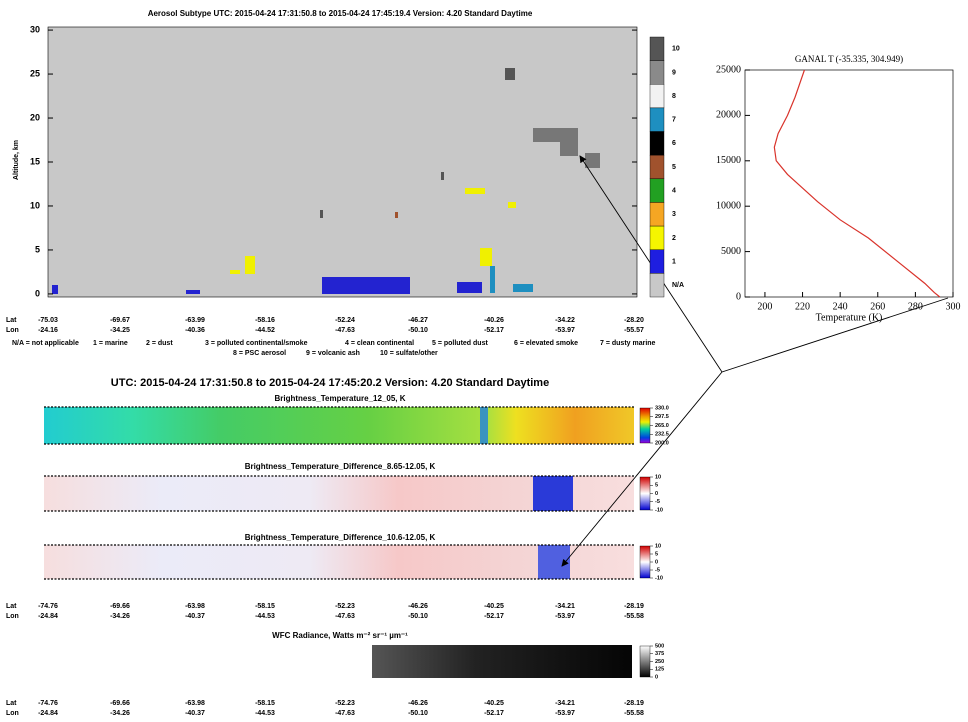 The image size is (968, 722). I want to click on colorbar-label: 4, so click(674, 190).